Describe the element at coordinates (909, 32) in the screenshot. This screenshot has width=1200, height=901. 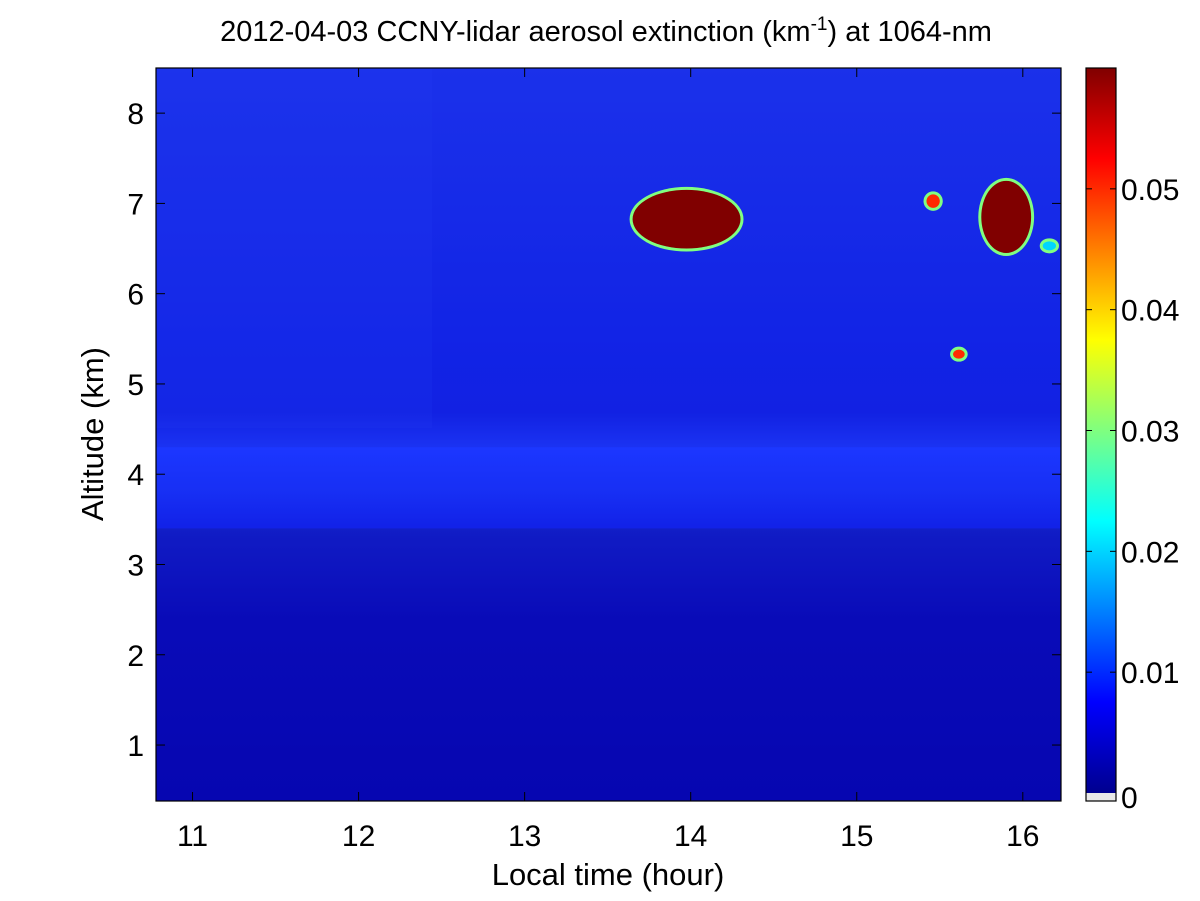
I see `chart-title-suffix: ) at 1064-nm` at that location.